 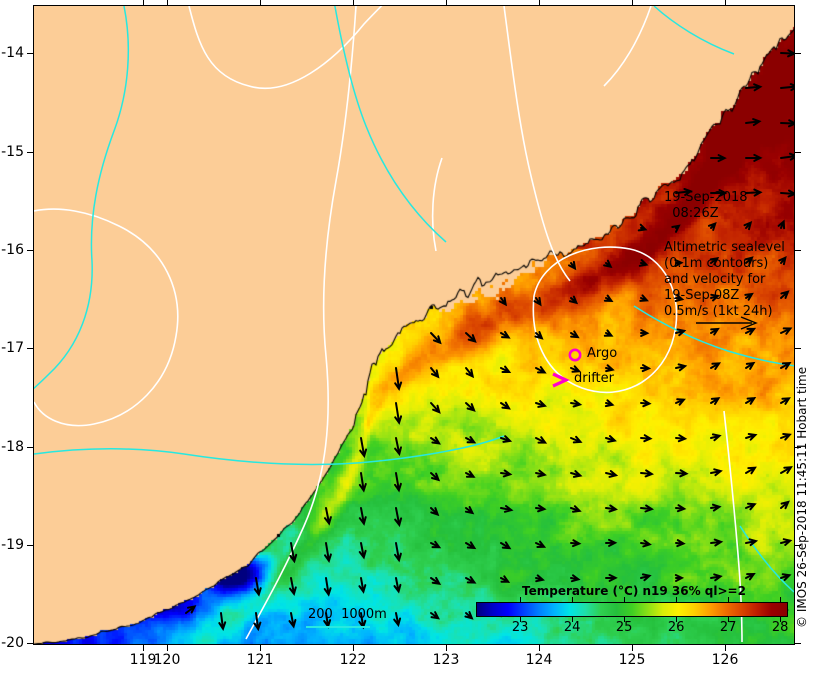 What do you see at coordinates (520, 627) in the screenshot?
I see `colorbar-tick-label: 23` at bounding box center [520, 627].